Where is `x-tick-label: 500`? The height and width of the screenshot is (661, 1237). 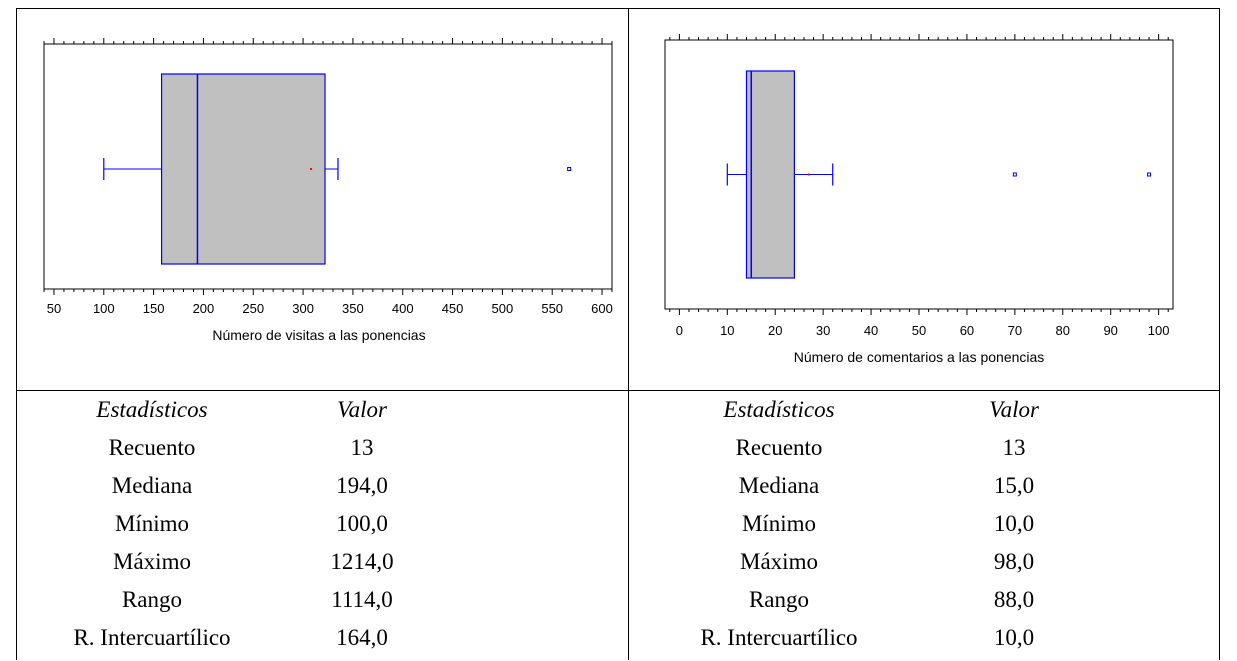 x-tick-label: 500 is located at coordinates (503, 308).